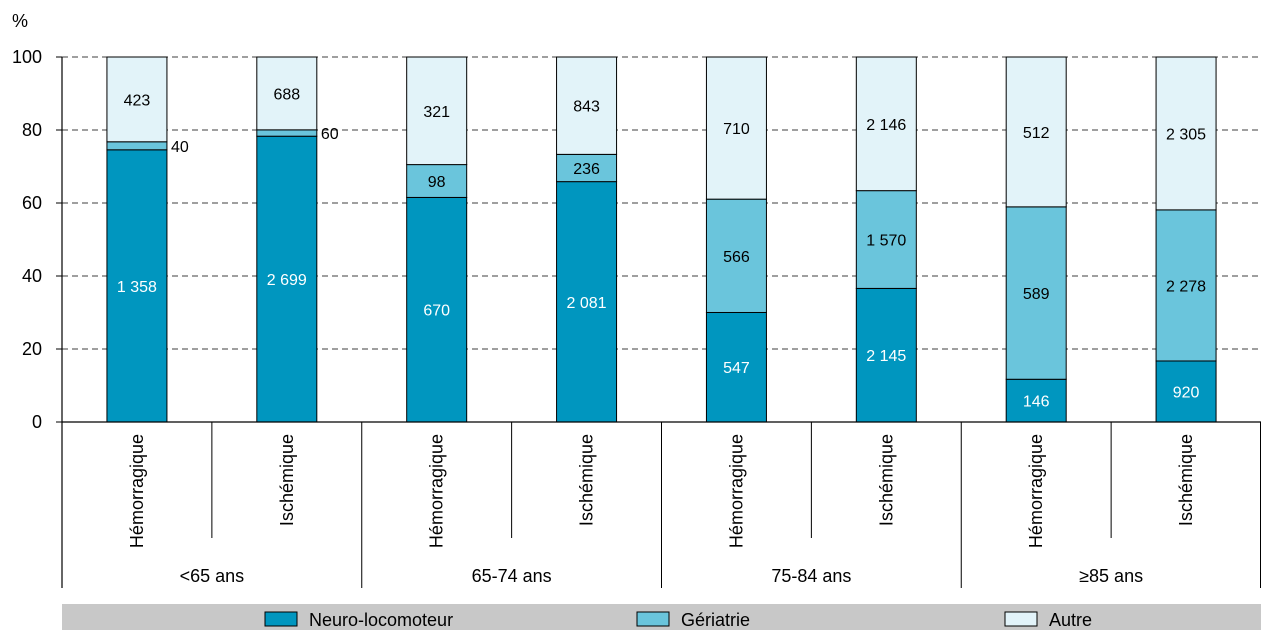 This screenshot has height=630, width=1261. Describe the element at coordinates (32, 130) in the screenshot. I see `y-tick-label-80: 80` at that location.